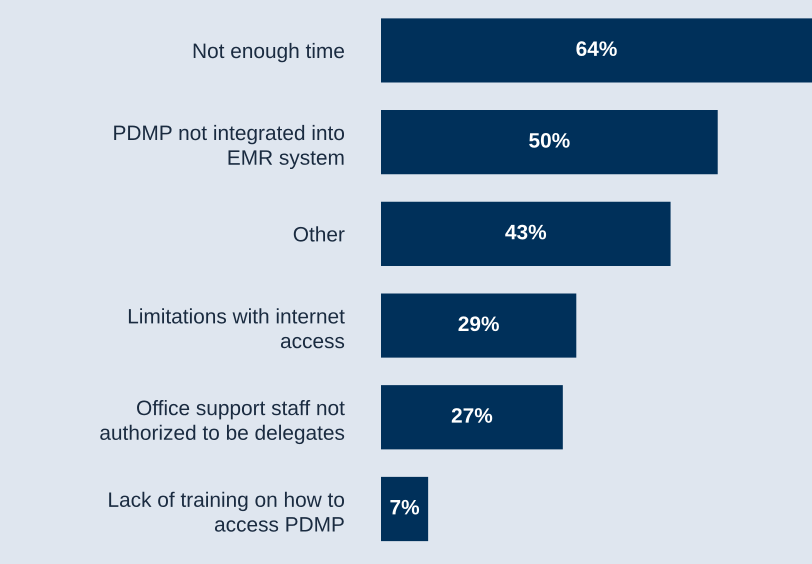  I want to click on y-tick-label: Lack of training on how to access PDMP, so click(226, 512).